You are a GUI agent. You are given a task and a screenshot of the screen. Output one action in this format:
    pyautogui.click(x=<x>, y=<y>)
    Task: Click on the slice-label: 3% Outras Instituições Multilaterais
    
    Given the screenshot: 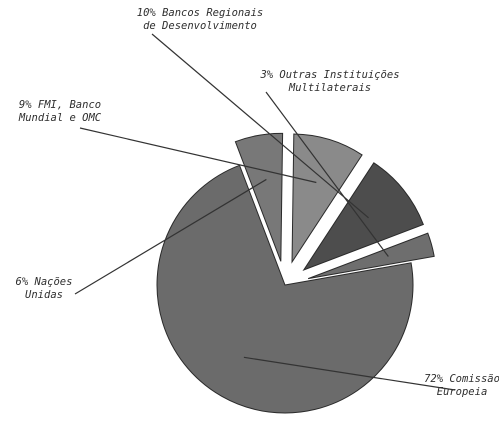 What is the action you would take?
    pyautogui.click(x=329, y=81)
    